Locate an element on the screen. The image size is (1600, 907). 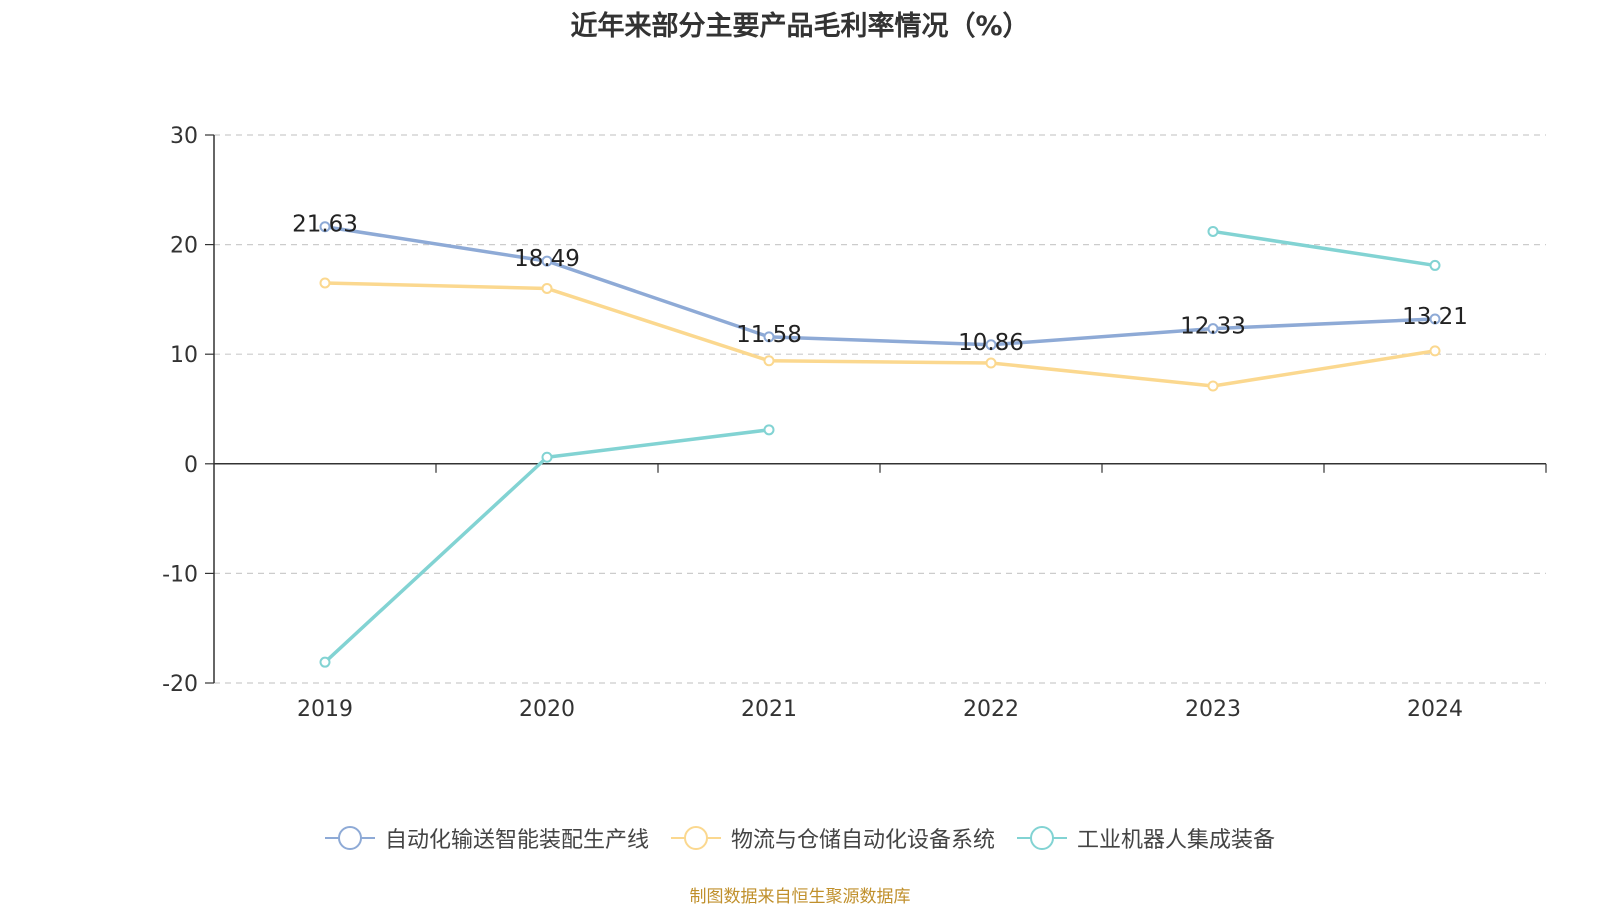
x-tick-label: 2024 is located at coordinates (1435, 709).